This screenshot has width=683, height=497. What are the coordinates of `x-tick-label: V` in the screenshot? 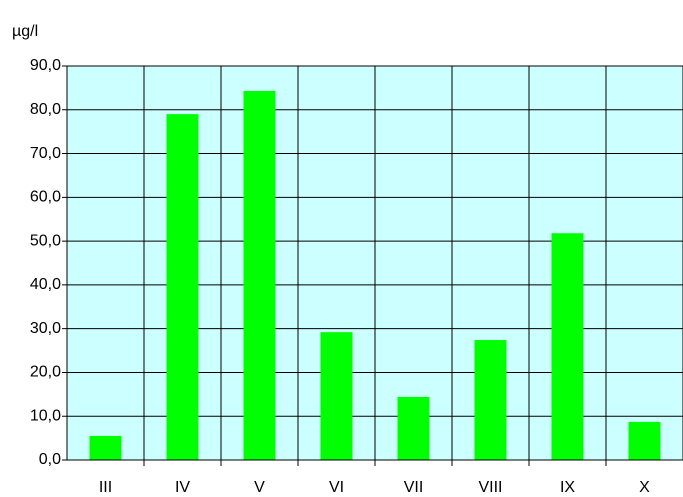 It's located at (259, 487).